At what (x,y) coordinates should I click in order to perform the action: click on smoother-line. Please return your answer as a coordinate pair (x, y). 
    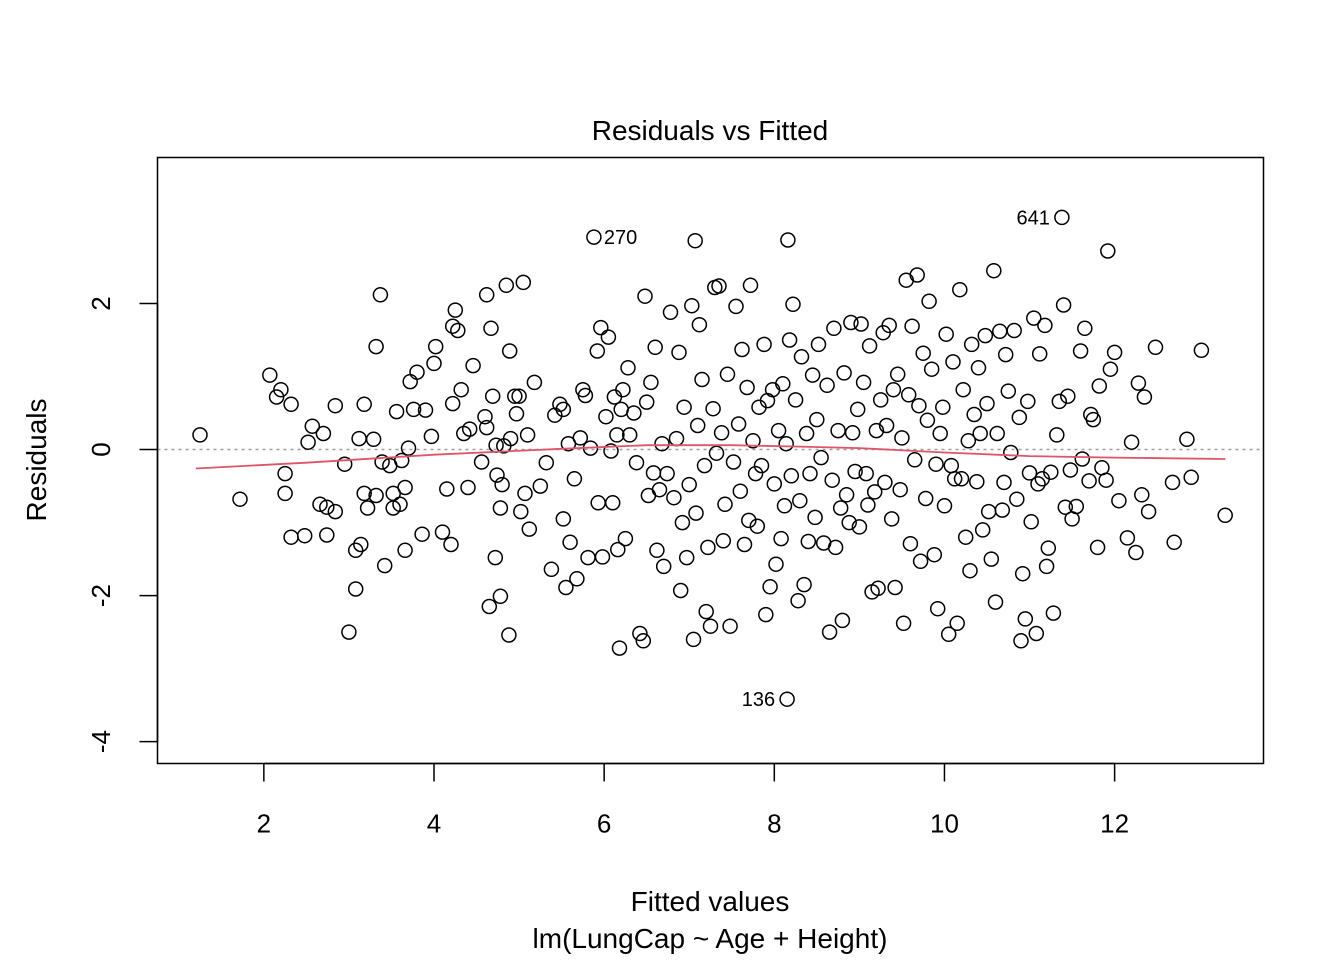
    Looking at the image, I should click on (710, 457).